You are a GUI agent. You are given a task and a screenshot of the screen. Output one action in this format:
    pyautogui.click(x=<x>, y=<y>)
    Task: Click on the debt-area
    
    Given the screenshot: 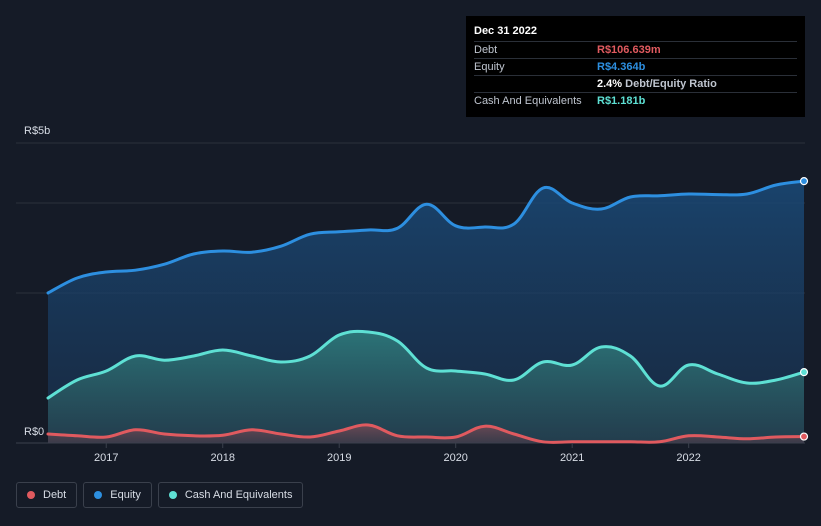 What is the action you would take?
    pyautogui.click(x=426, y=433)
    